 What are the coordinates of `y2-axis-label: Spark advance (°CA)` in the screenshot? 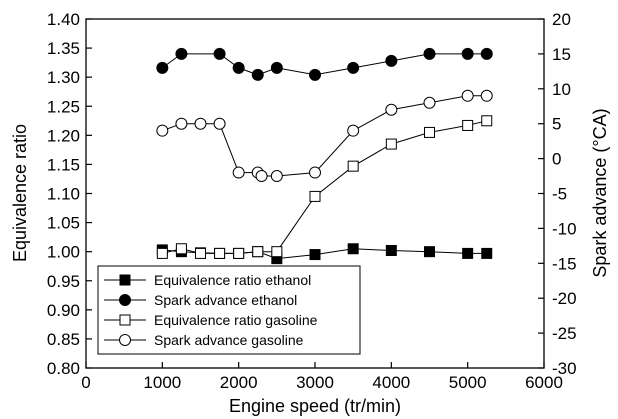 It's located at (600, 192).